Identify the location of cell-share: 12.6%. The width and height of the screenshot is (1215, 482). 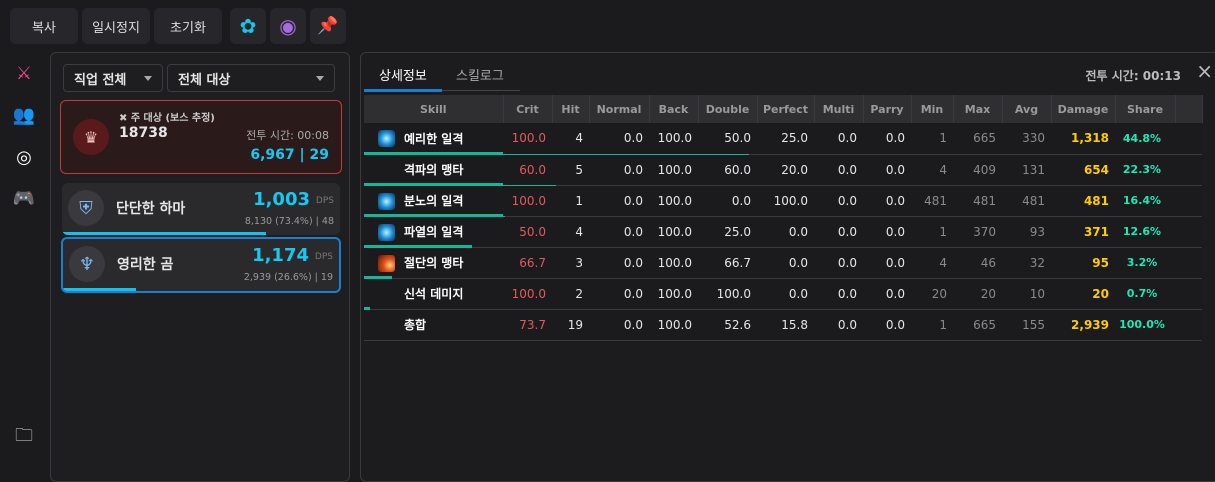
(1145, 232).